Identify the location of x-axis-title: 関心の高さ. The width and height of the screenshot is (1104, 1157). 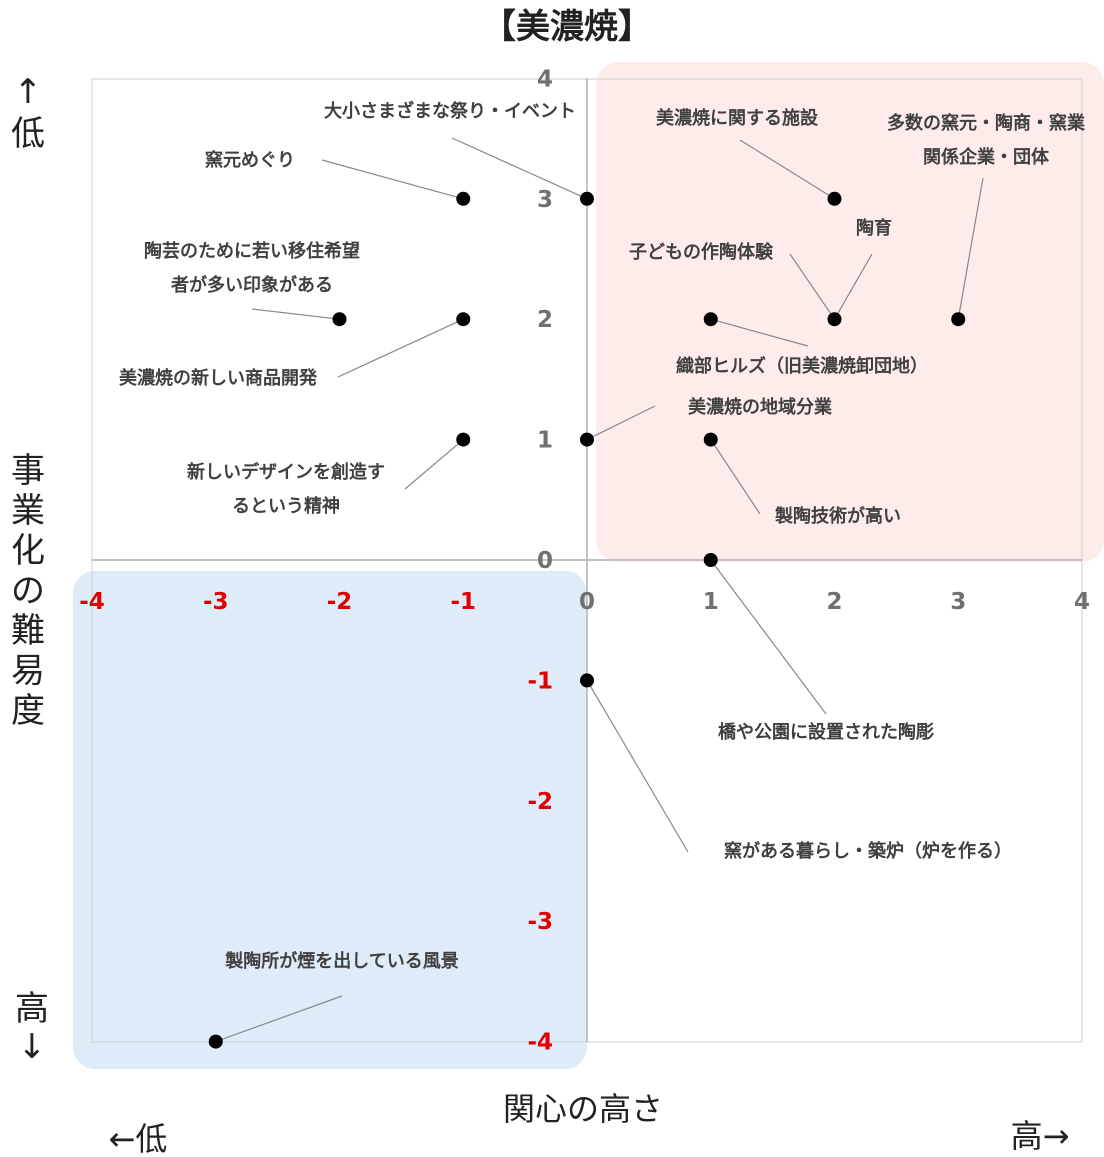
(583, 1109).